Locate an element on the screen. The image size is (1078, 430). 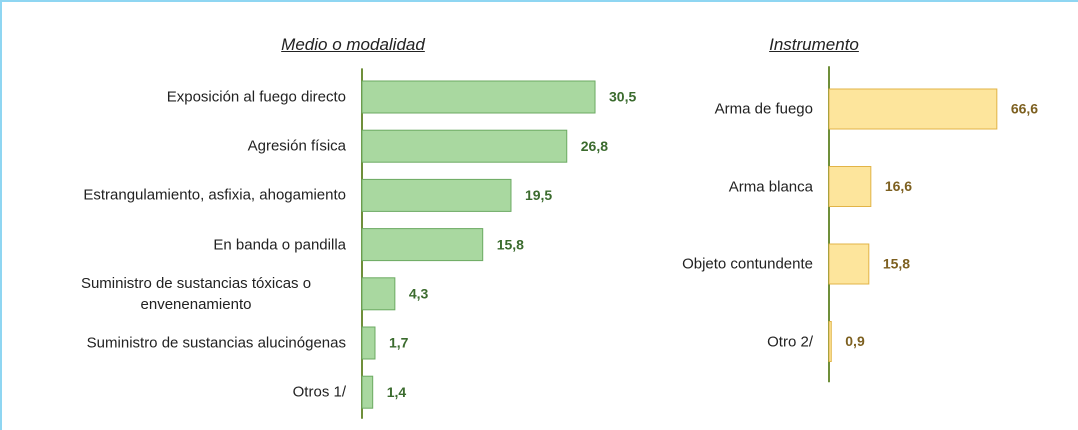
chart-title: Instrumento is located at coordinates (814, 44).